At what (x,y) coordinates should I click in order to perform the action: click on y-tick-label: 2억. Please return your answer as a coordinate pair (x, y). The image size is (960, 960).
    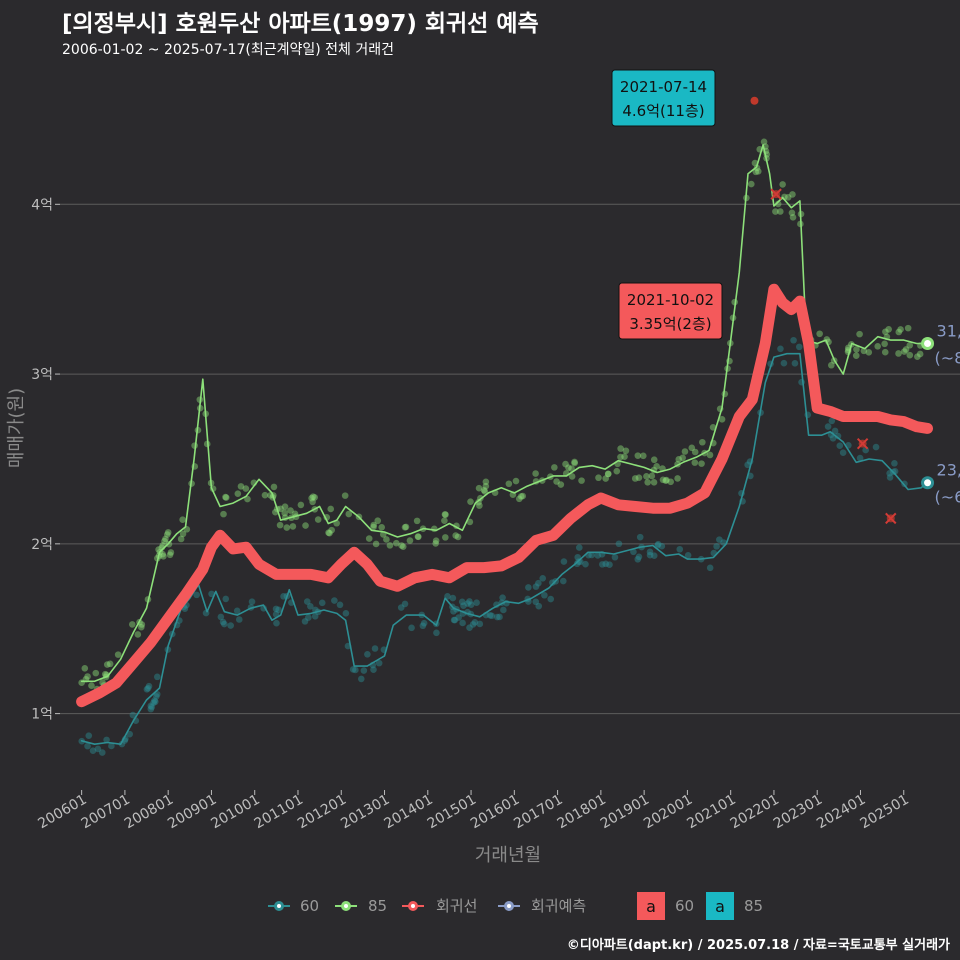
    Looking at the image, I should click on (42, 545).